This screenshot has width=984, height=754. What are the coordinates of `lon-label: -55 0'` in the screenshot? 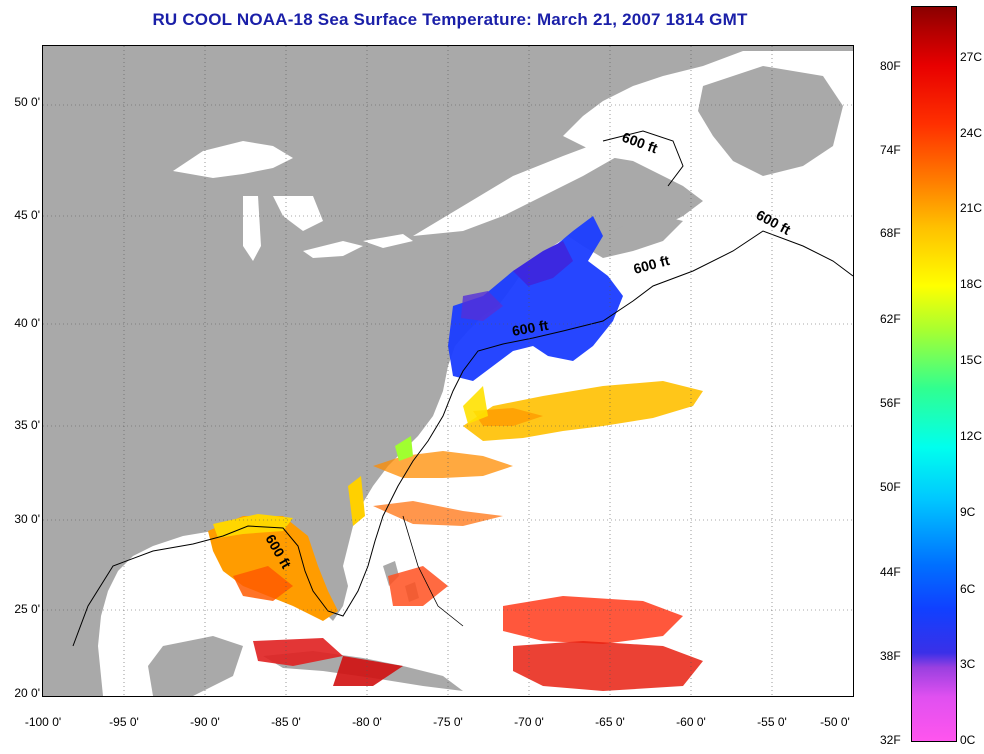 It's located at (772, 722).